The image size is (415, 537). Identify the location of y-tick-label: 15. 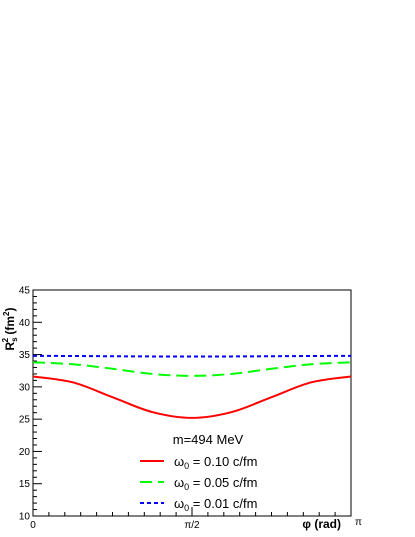
(25, 484).